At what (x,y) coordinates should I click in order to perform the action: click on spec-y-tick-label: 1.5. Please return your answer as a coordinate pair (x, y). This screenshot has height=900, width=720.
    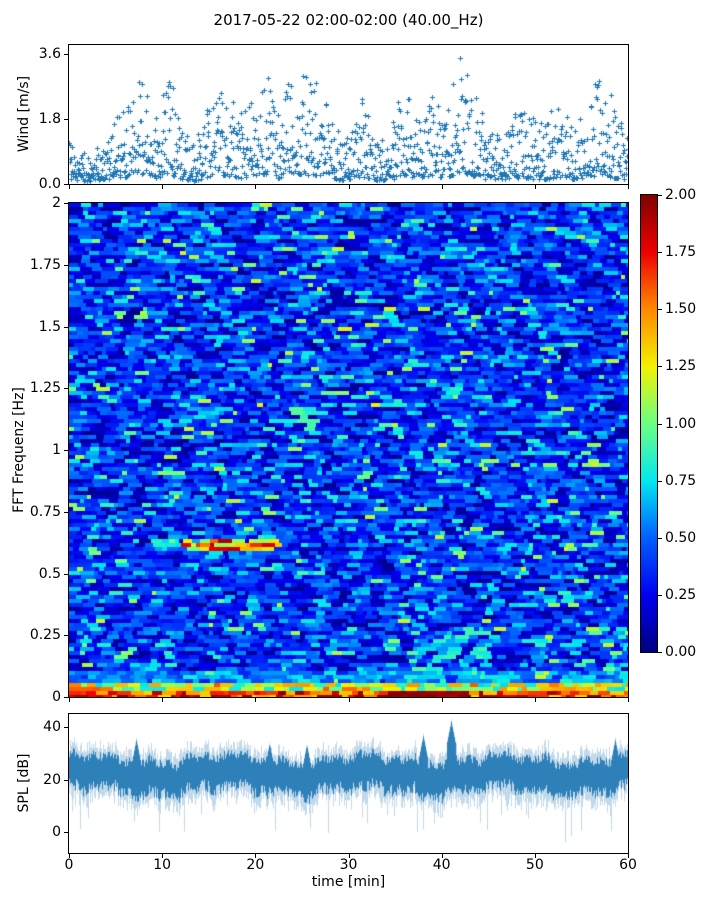
    Looking at the image, I should click on (49, 326).